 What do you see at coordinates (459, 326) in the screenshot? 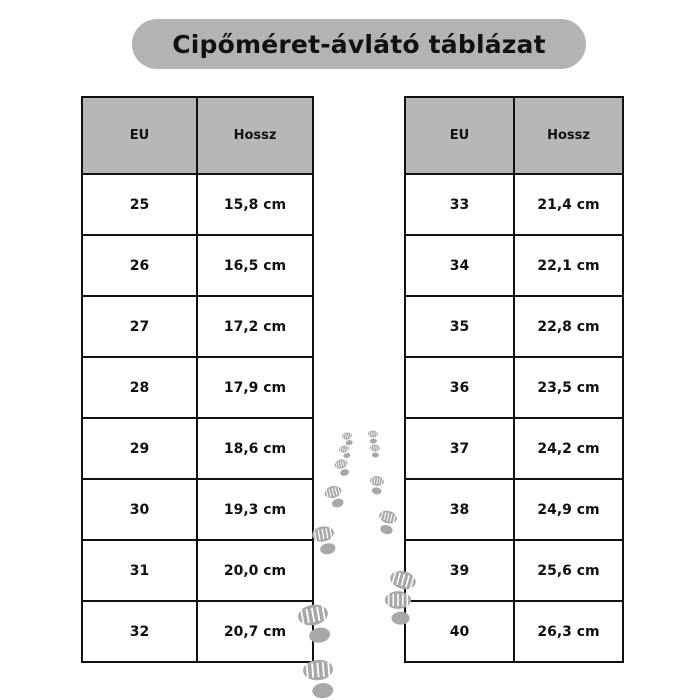
I see `eu-size-cell: 35` at bounding box center [459, 326].